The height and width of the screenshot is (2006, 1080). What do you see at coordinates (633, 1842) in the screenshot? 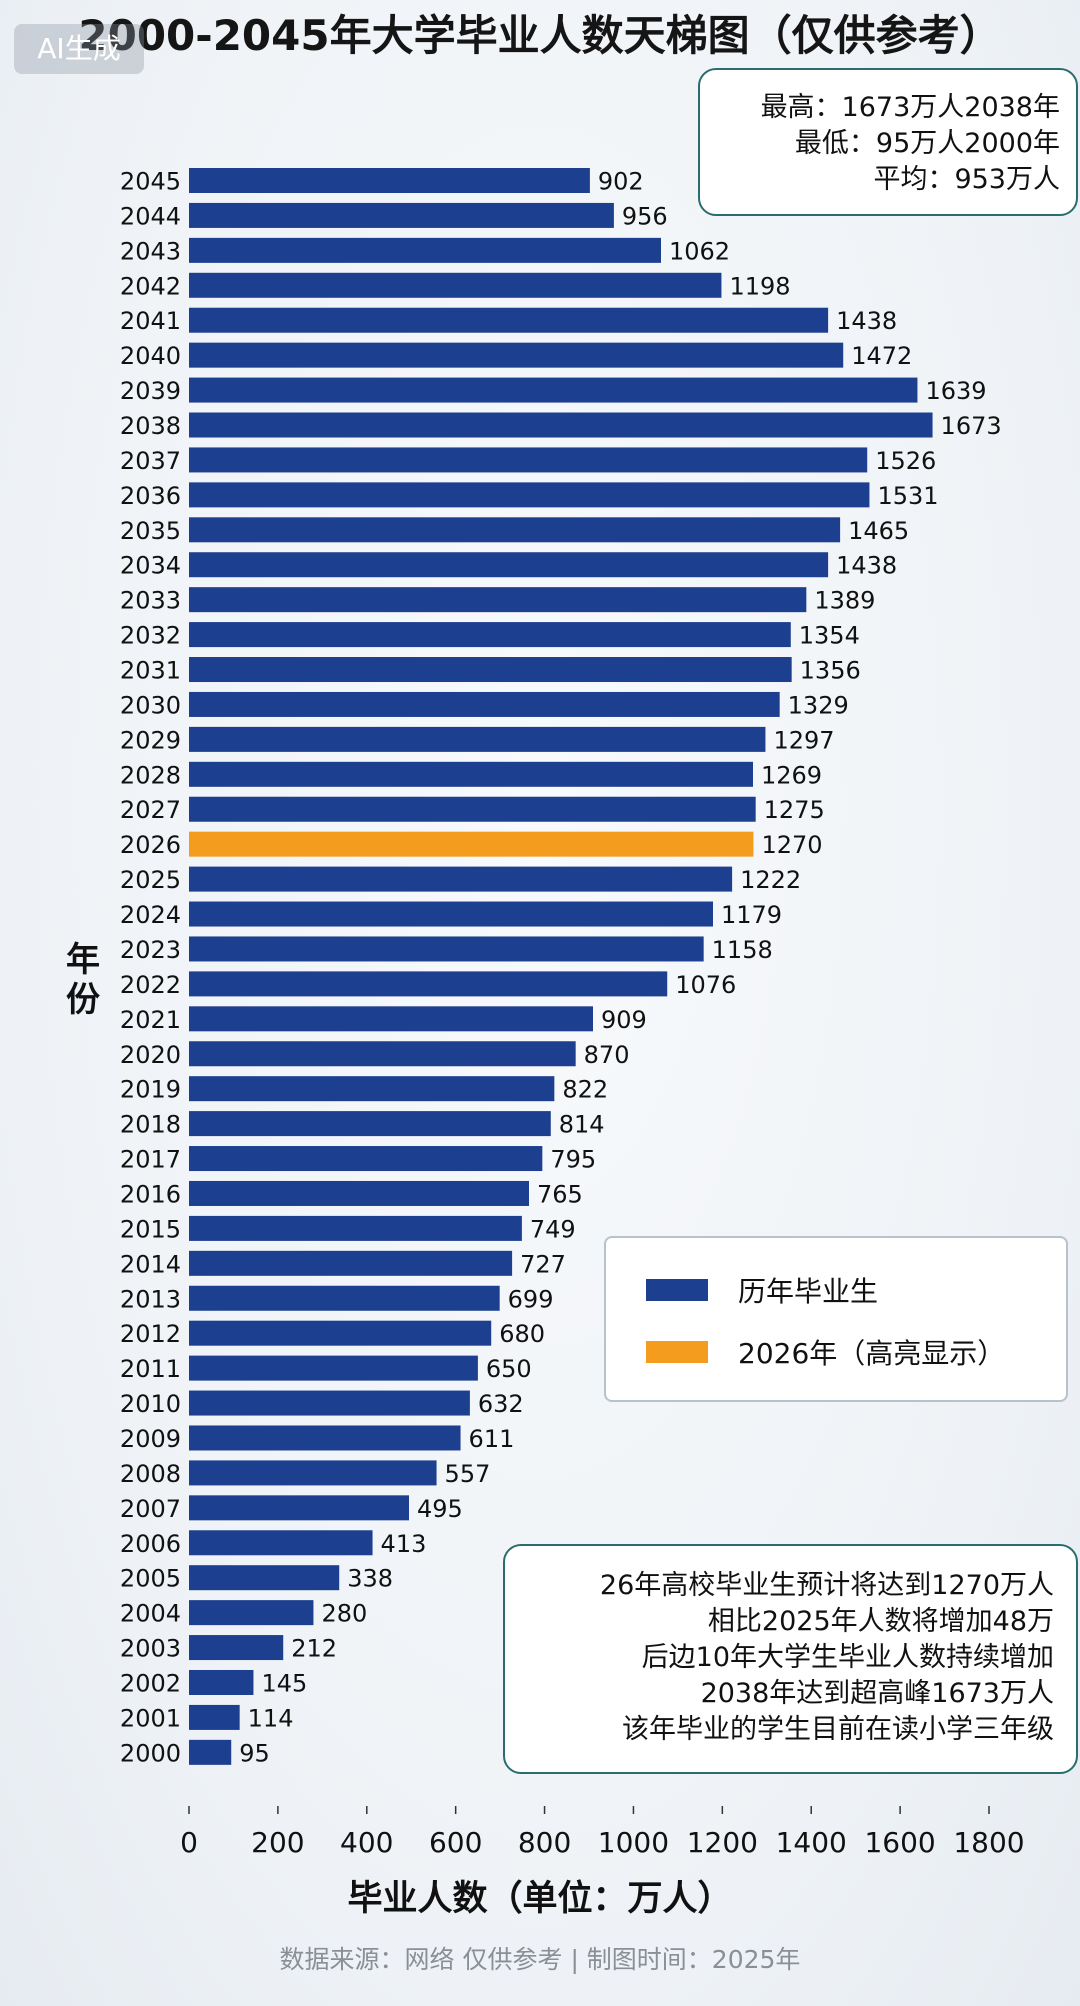
I see `x-tick-label-1000: 1000` at bounding box center [633, 1842].